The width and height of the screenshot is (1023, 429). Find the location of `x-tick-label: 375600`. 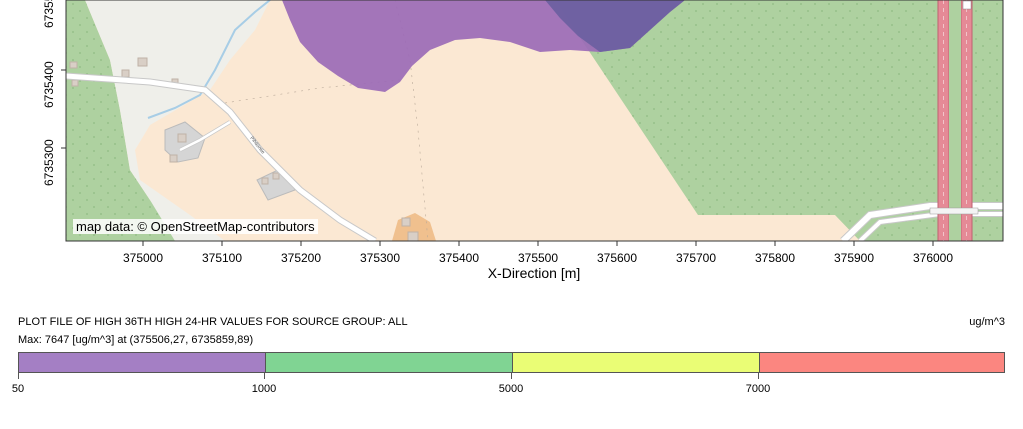

x-tick-label: 375600 is located at coordinates (617, 258).